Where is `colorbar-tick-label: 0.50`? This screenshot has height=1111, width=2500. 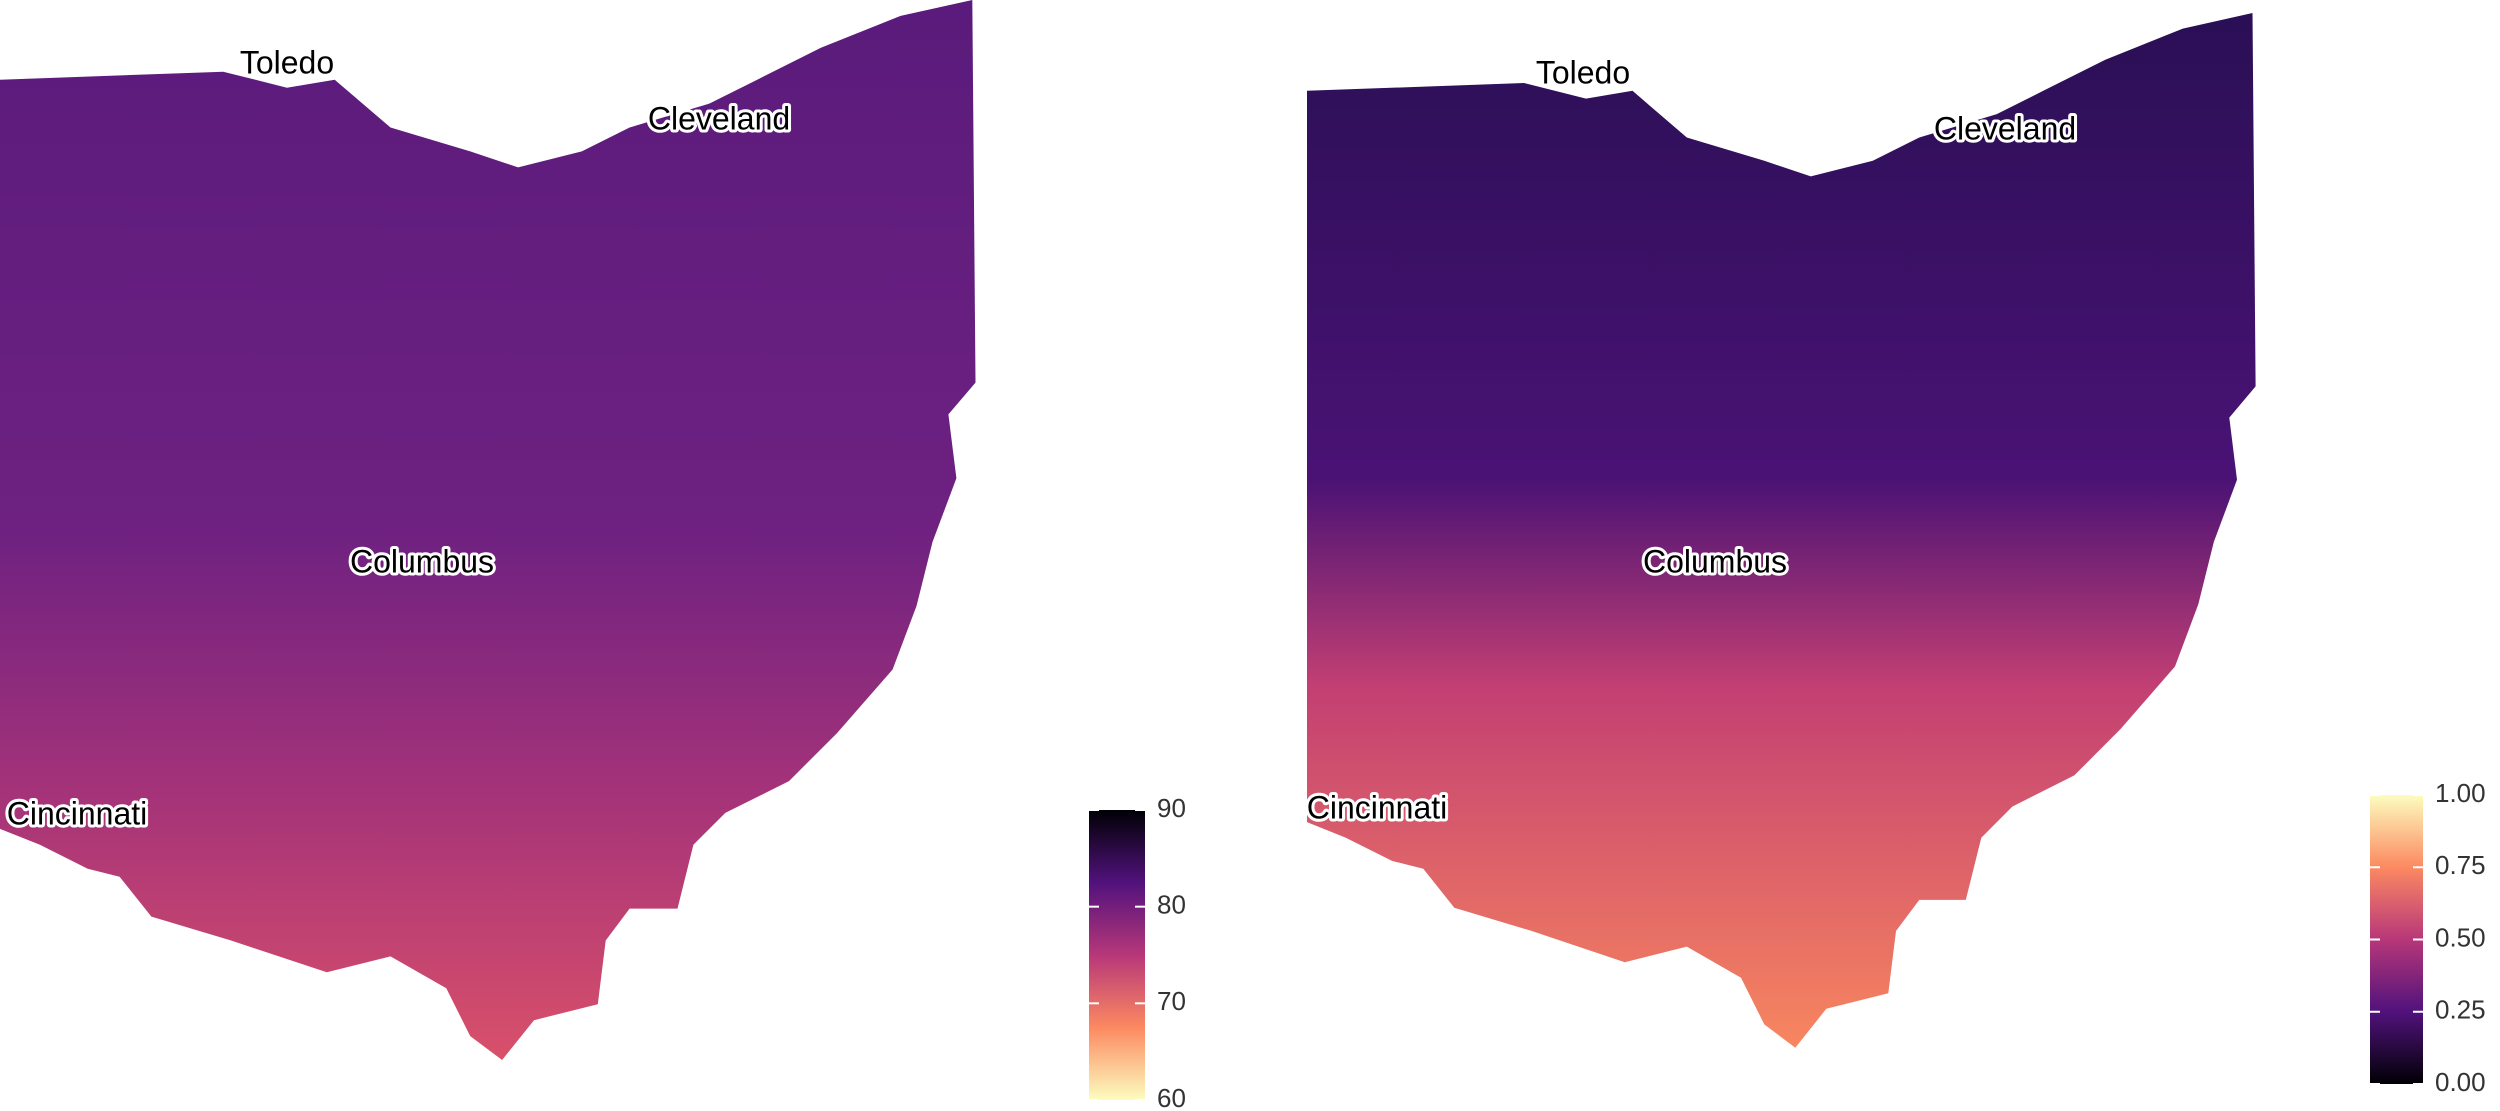 colorbar-tick-label: 0.50 is located at coordinates (2460, 937).